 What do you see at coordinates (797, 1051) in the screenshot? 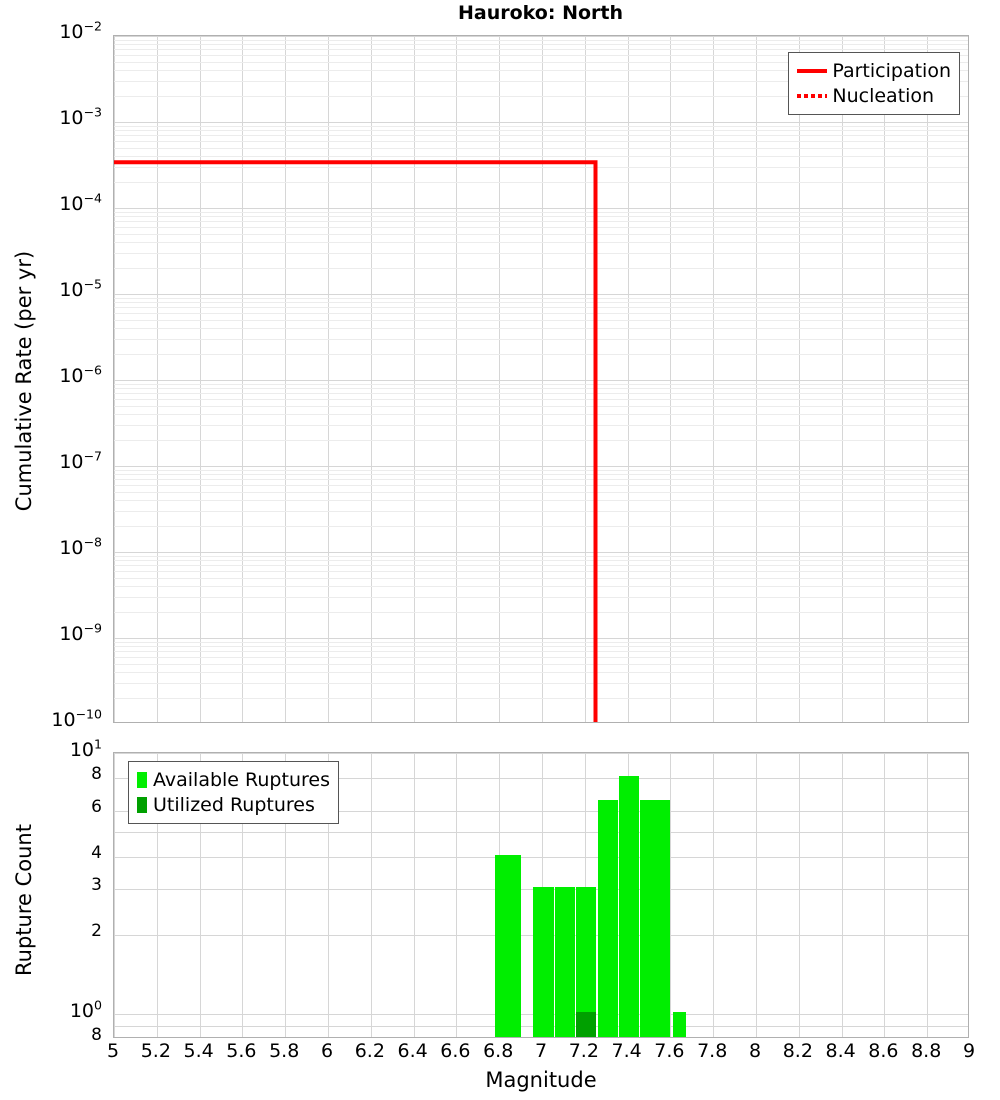
I see `x-tick-label: 8.2` at bounding box center [797, 1051].